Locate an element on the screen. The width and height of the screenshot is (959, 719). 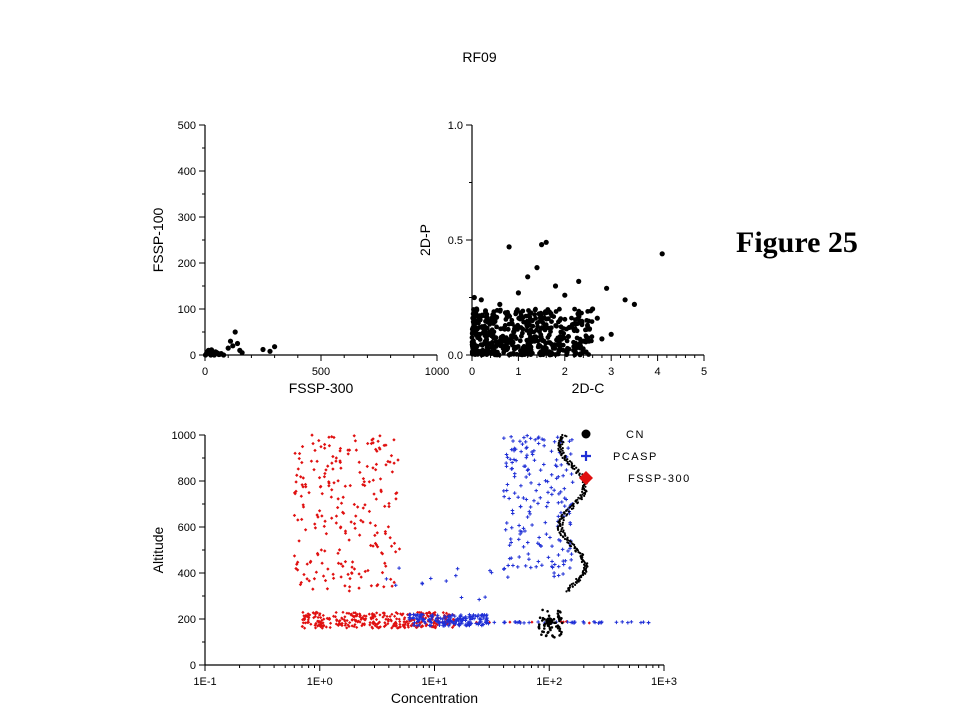
x-tick-label: 3 is located at coordinates (611, 372).